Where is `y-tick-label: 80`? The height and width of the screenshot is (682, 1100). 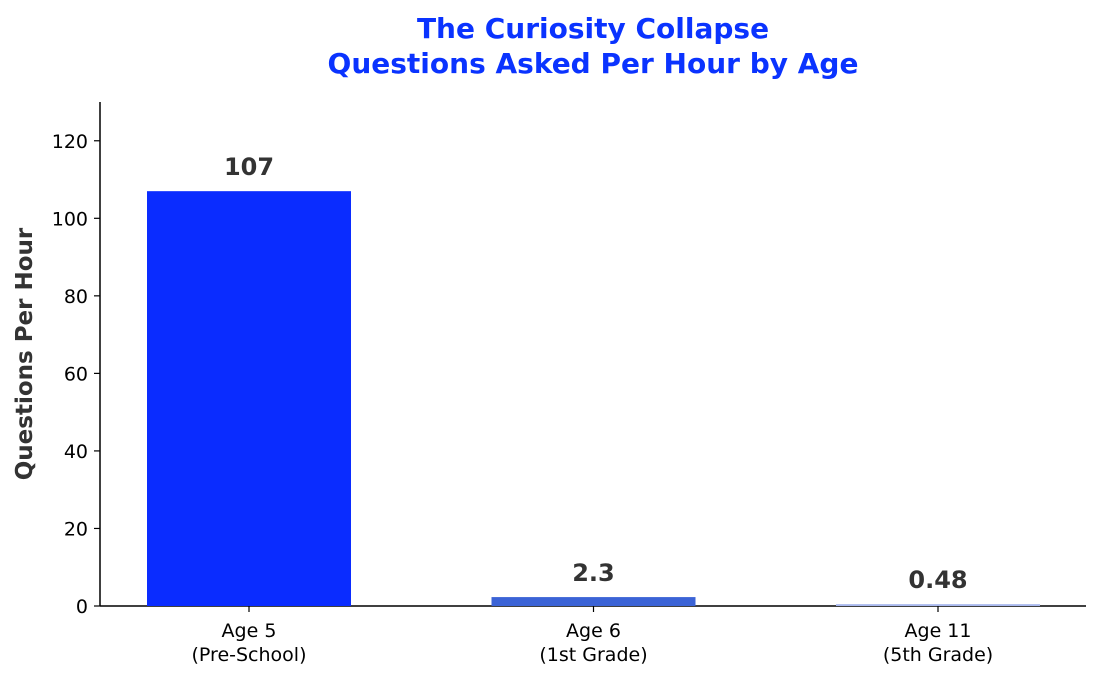
y-tick-label: 80 is located at coordinates (76, 297).